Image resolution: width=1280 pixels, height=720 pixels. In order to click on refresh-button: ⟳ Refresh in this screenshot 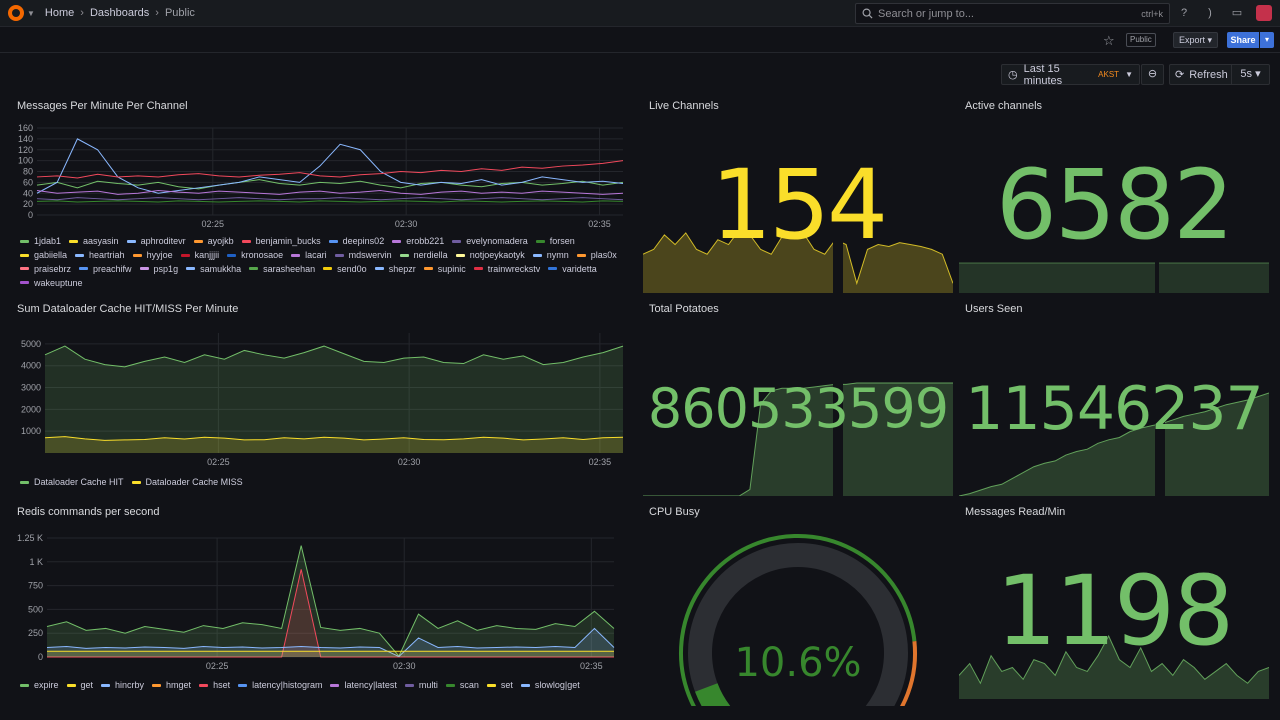, I will do `click(1200, 74)`.